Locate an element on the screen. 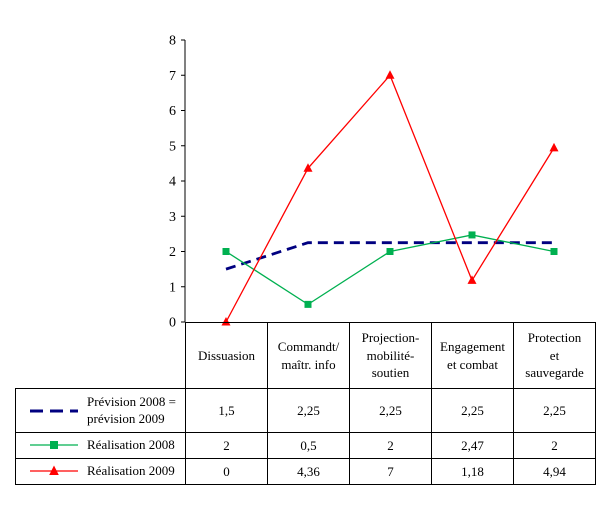  y-axis-tick-label: 7 is located at coordinates (172, 76).